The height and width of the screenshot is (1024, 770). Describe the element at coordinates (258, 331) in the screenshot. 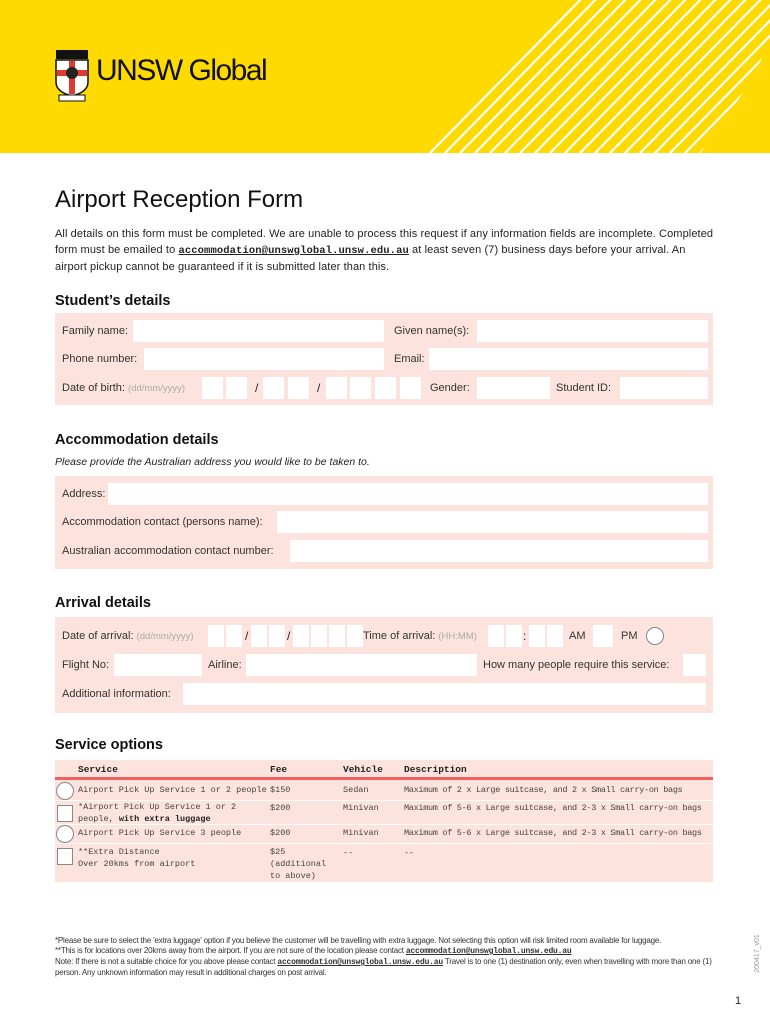

I see `family-name-input` at that location.